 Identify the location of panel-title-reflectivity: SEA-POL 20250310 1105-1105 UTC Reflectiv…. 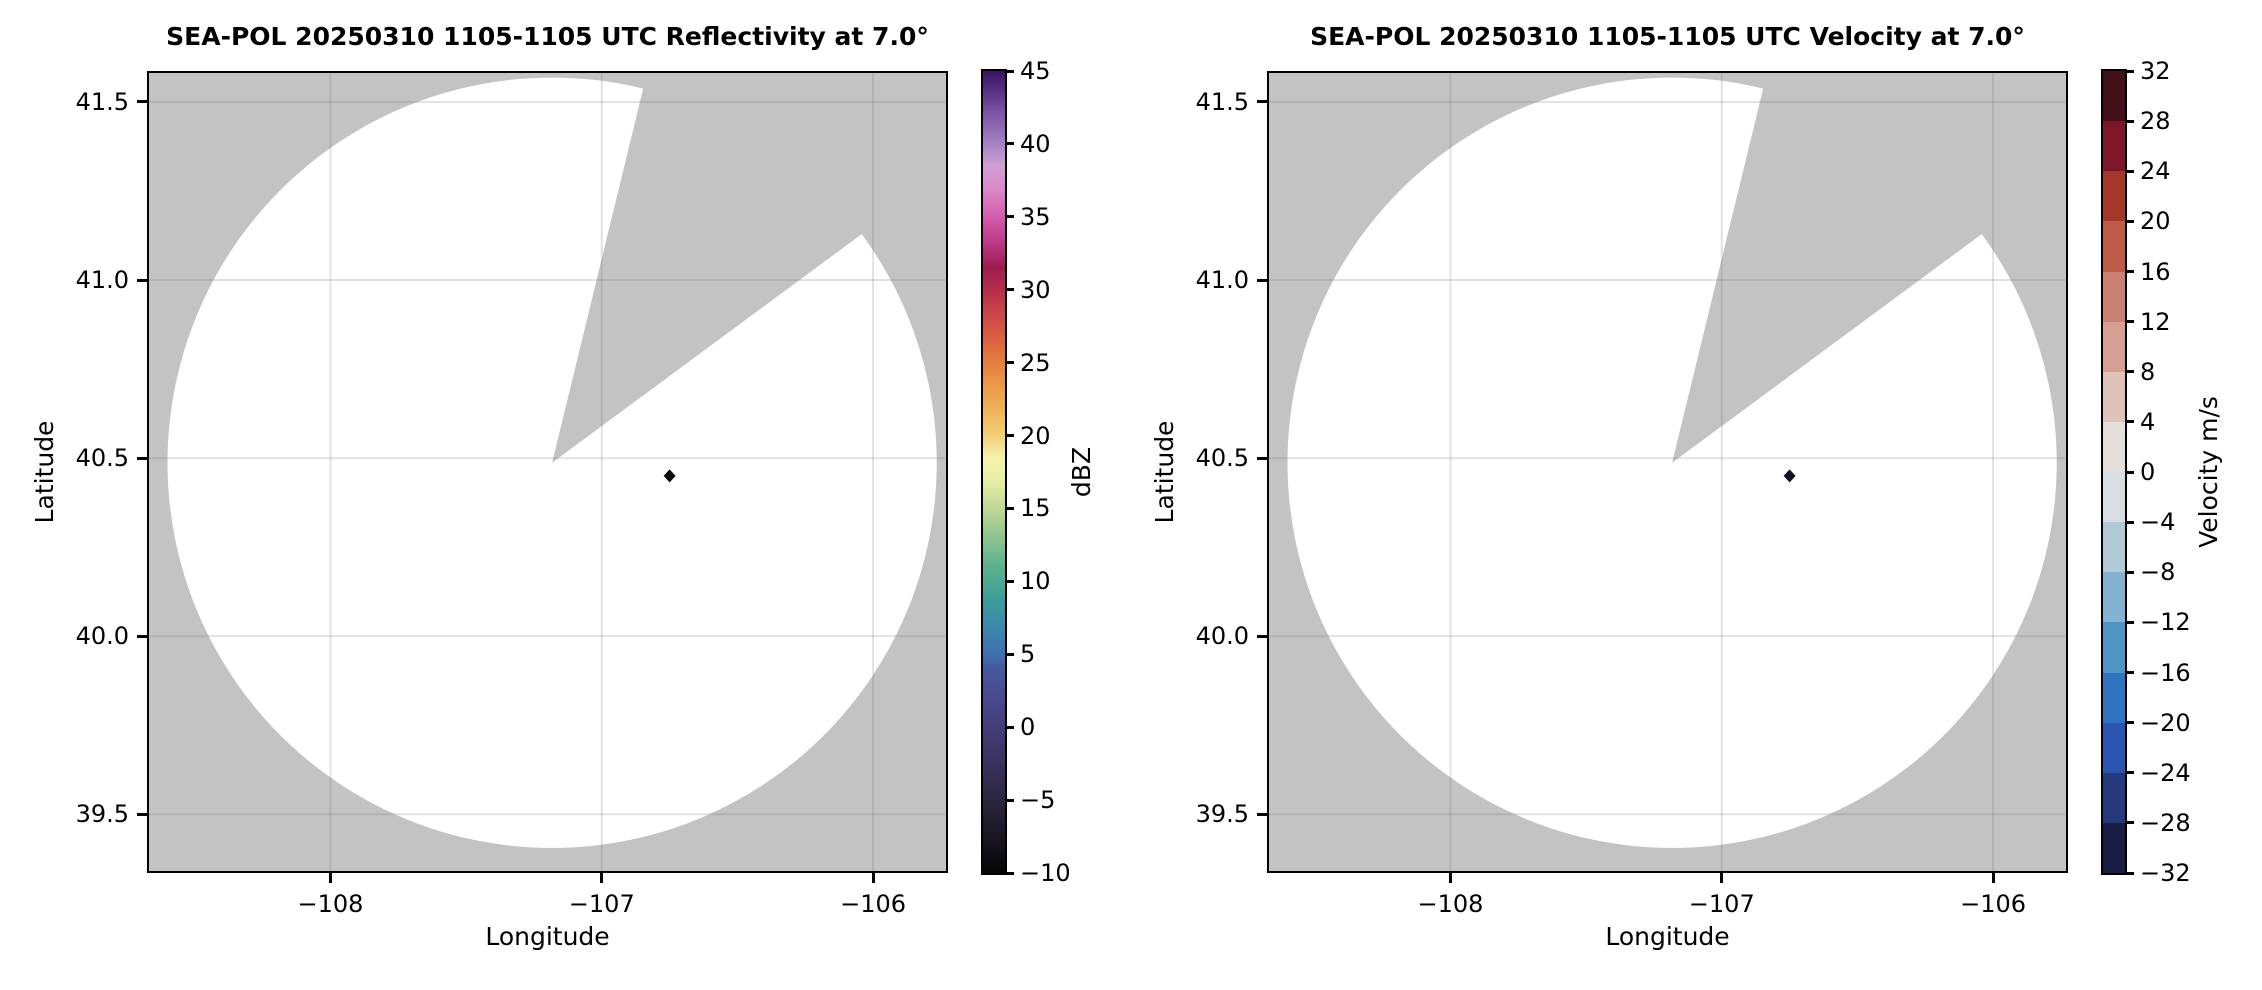
(547, 36).